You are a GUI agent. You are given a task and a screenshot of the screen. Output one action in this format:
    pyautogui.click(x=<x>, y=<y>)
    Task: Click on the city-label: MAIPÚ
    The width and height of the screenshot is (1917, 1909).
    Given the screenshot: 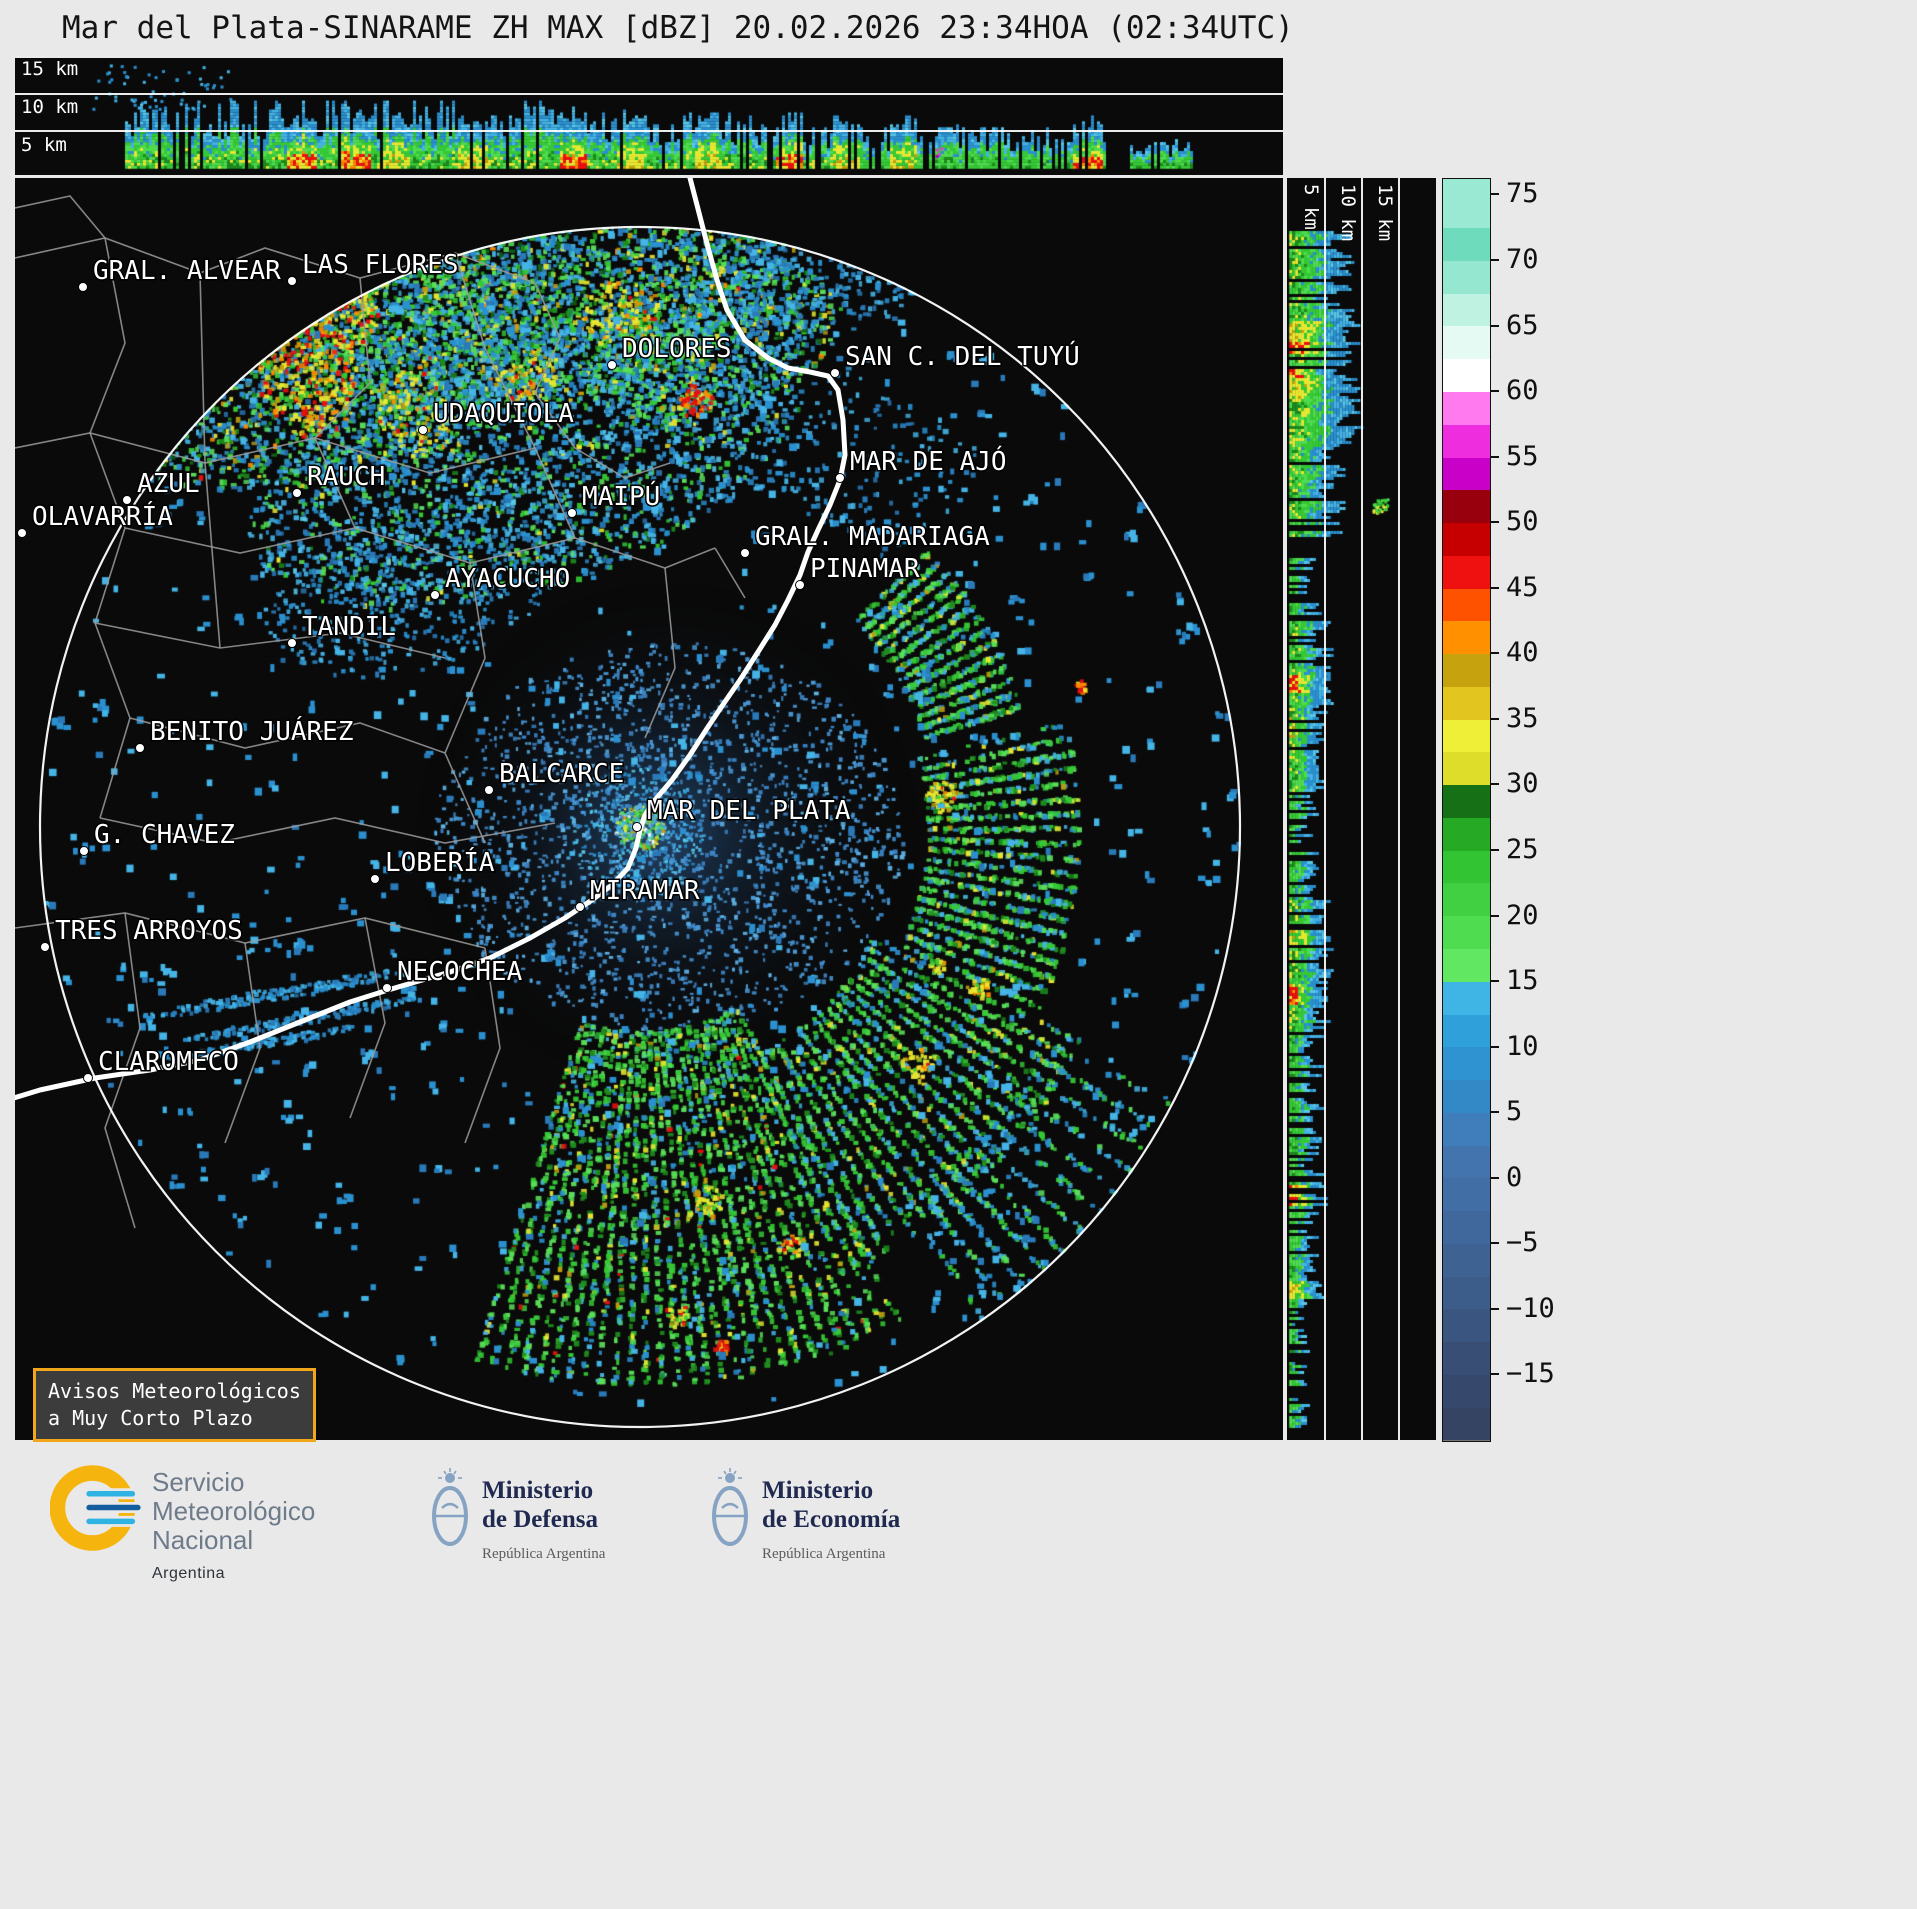 What is the action you would take?
    pyautogui.click(x=621, y=496)
    